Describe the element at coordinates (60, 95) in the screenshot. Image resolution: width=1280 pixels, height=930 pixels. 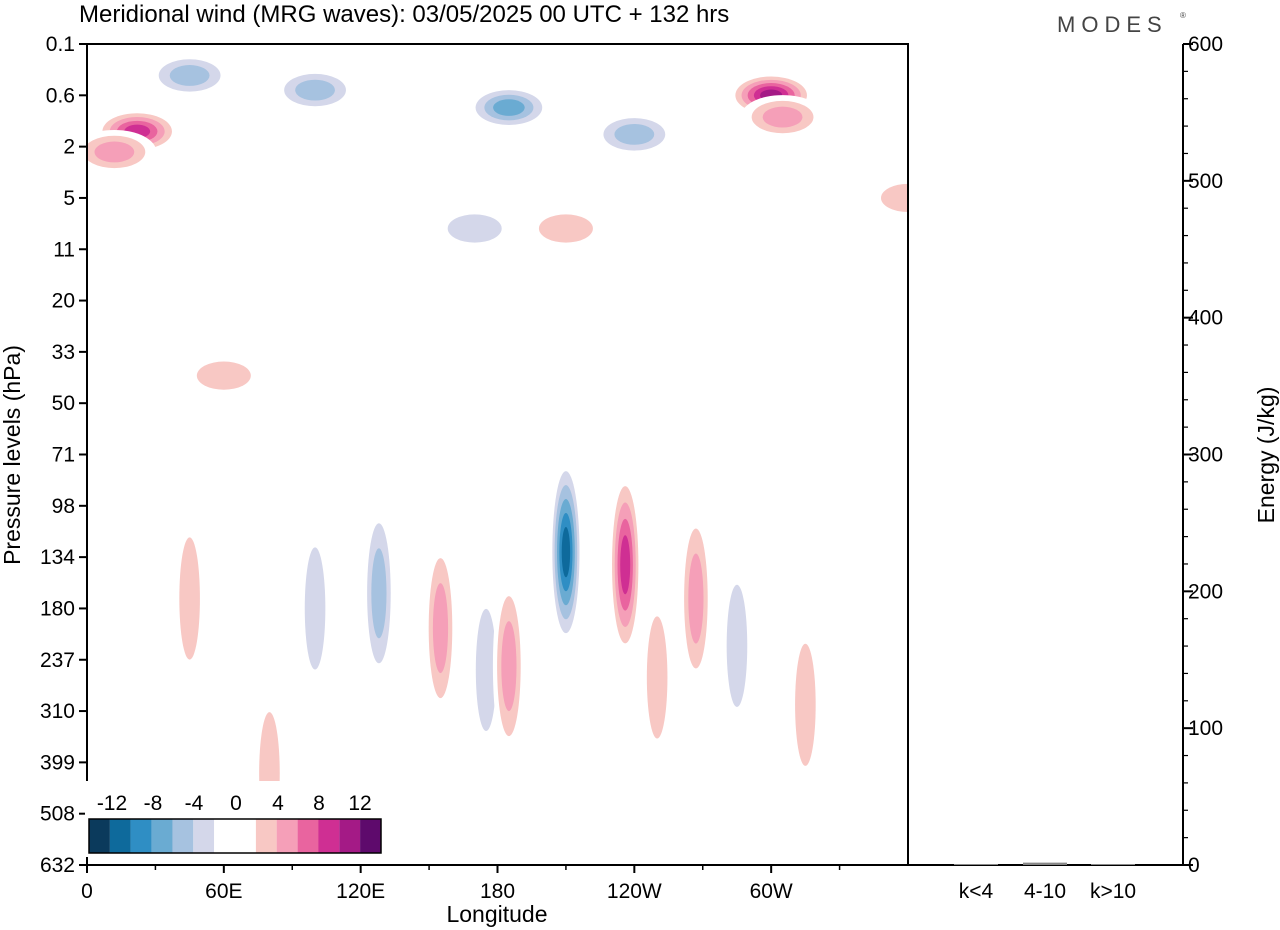
I see `pressure-tick-label-0.6: 0.6` at that location.